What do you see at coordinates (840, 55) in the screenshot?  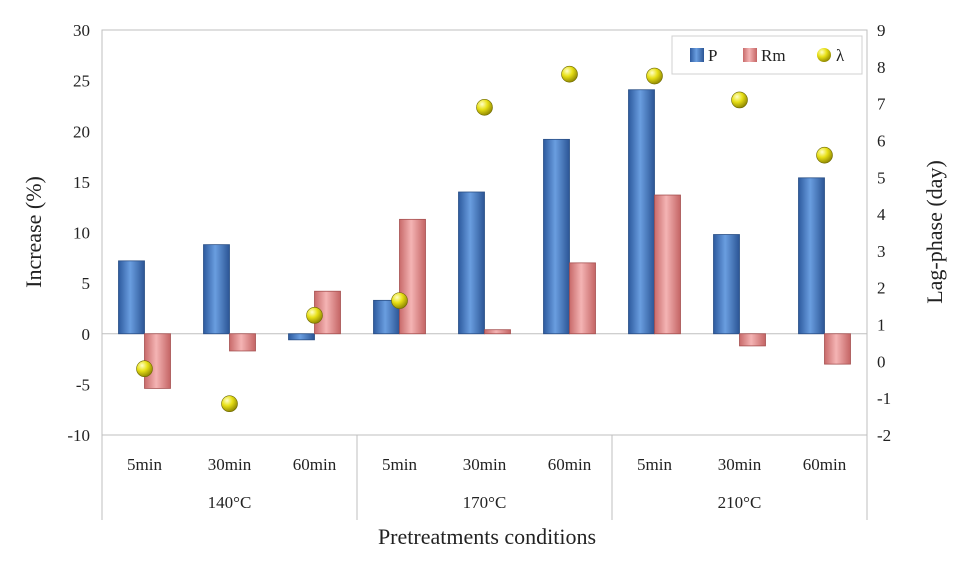 I see `legend-label-lambda: λ` at bounding box center [840, 55].